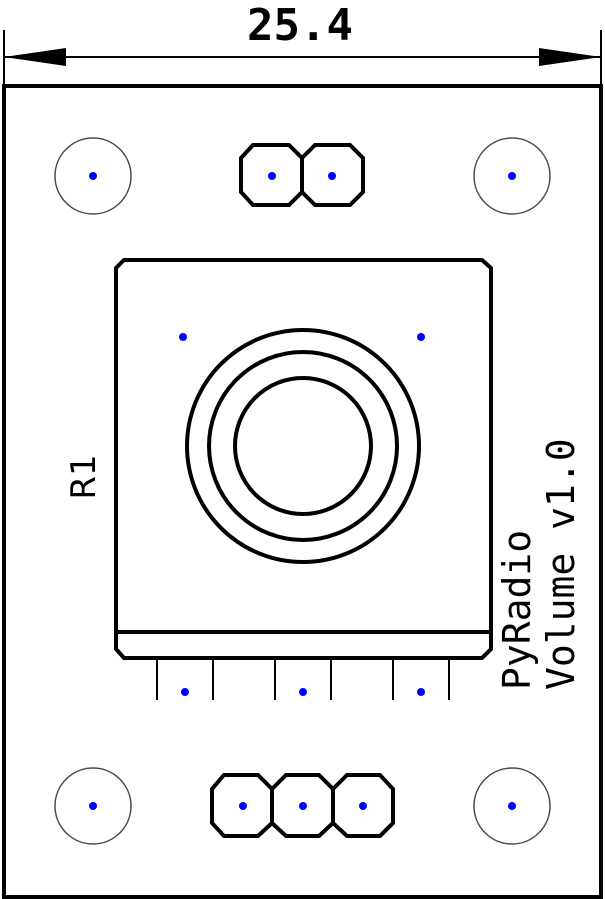 Image resolution: width=605 pixels, height=899 pixels. What do you see at coordinates (561, 564) in the screenshot?
I see `board-label-line-2: Volume v1.0` at bounding box center [561, 564].